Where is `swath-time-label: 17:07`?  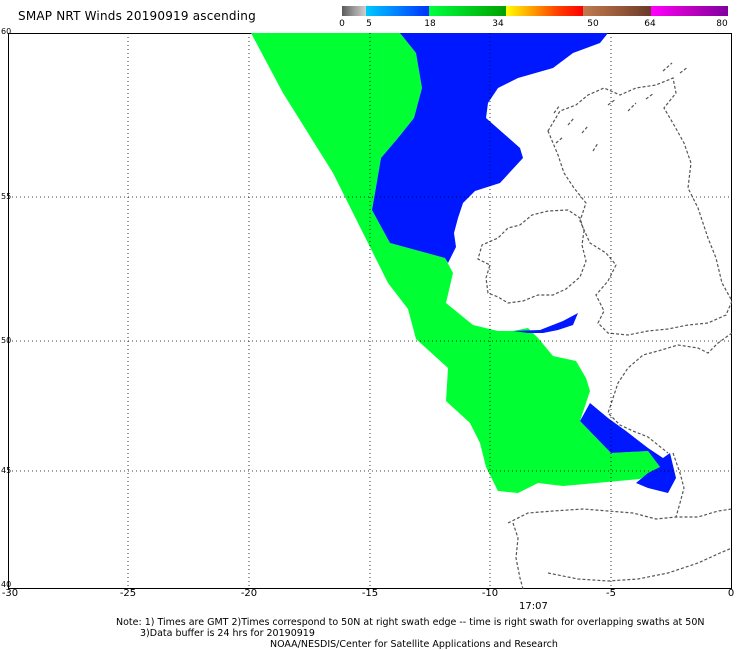
swath-time-label: 17:07 is located at coordinates (533, 606).